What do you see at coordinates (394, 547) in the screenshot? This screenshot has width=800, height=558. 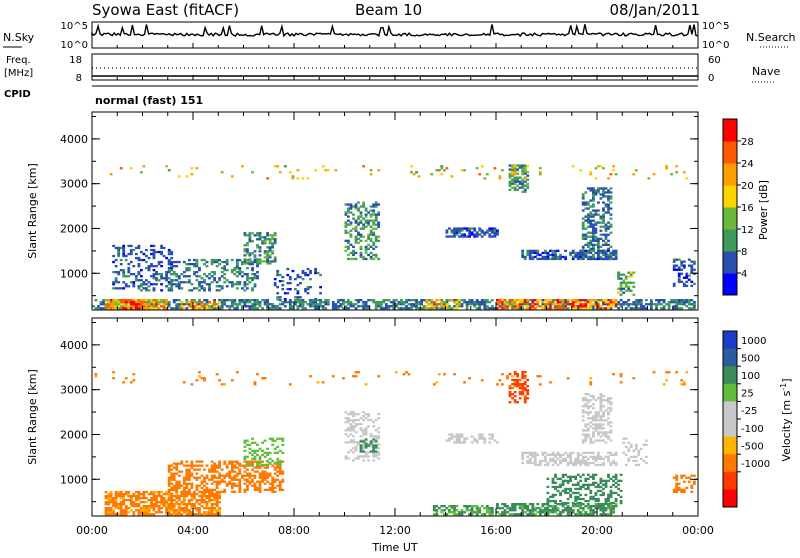 I see `x-axis-label: Time UT` at bounding box center [394, 547].